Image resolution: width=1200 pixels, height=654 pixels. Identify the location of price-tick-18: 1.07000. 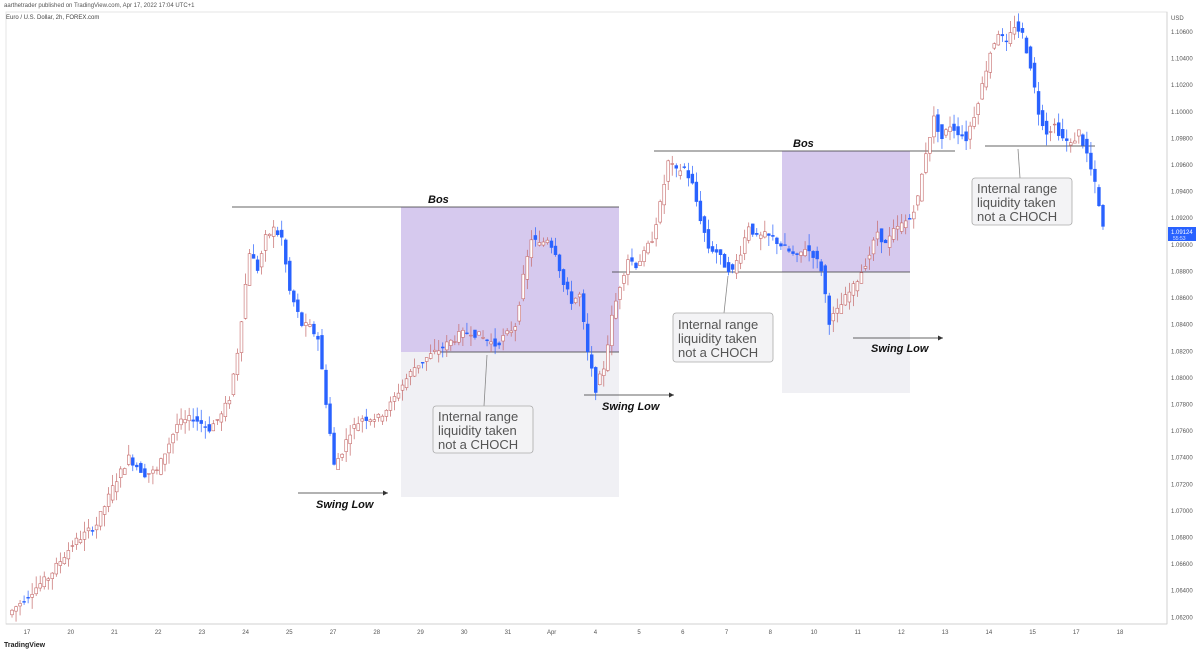
(1182, 512).